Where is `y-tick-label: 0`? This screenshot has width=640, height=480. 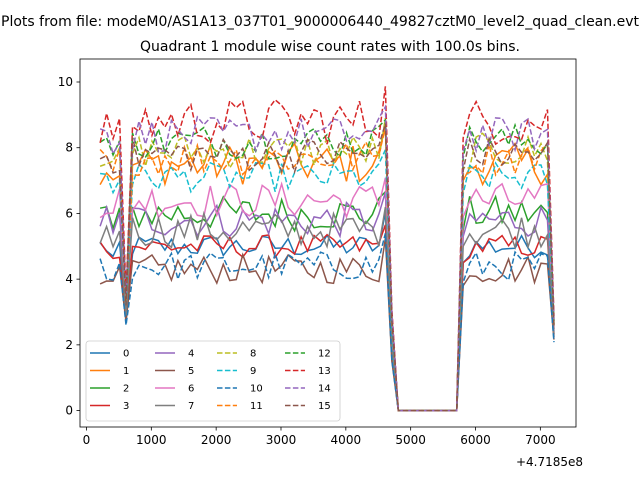 y-tick-label: 0 is located at coordinates (69, 411).